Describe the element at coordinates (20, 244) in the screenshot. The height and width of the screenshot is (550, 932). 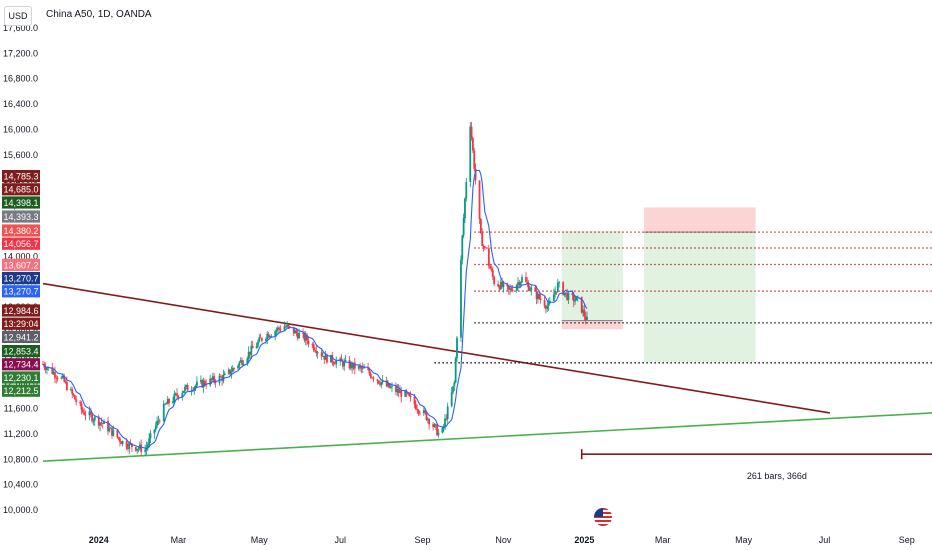
I see `price-tag-label: 14,056.7` at that location.